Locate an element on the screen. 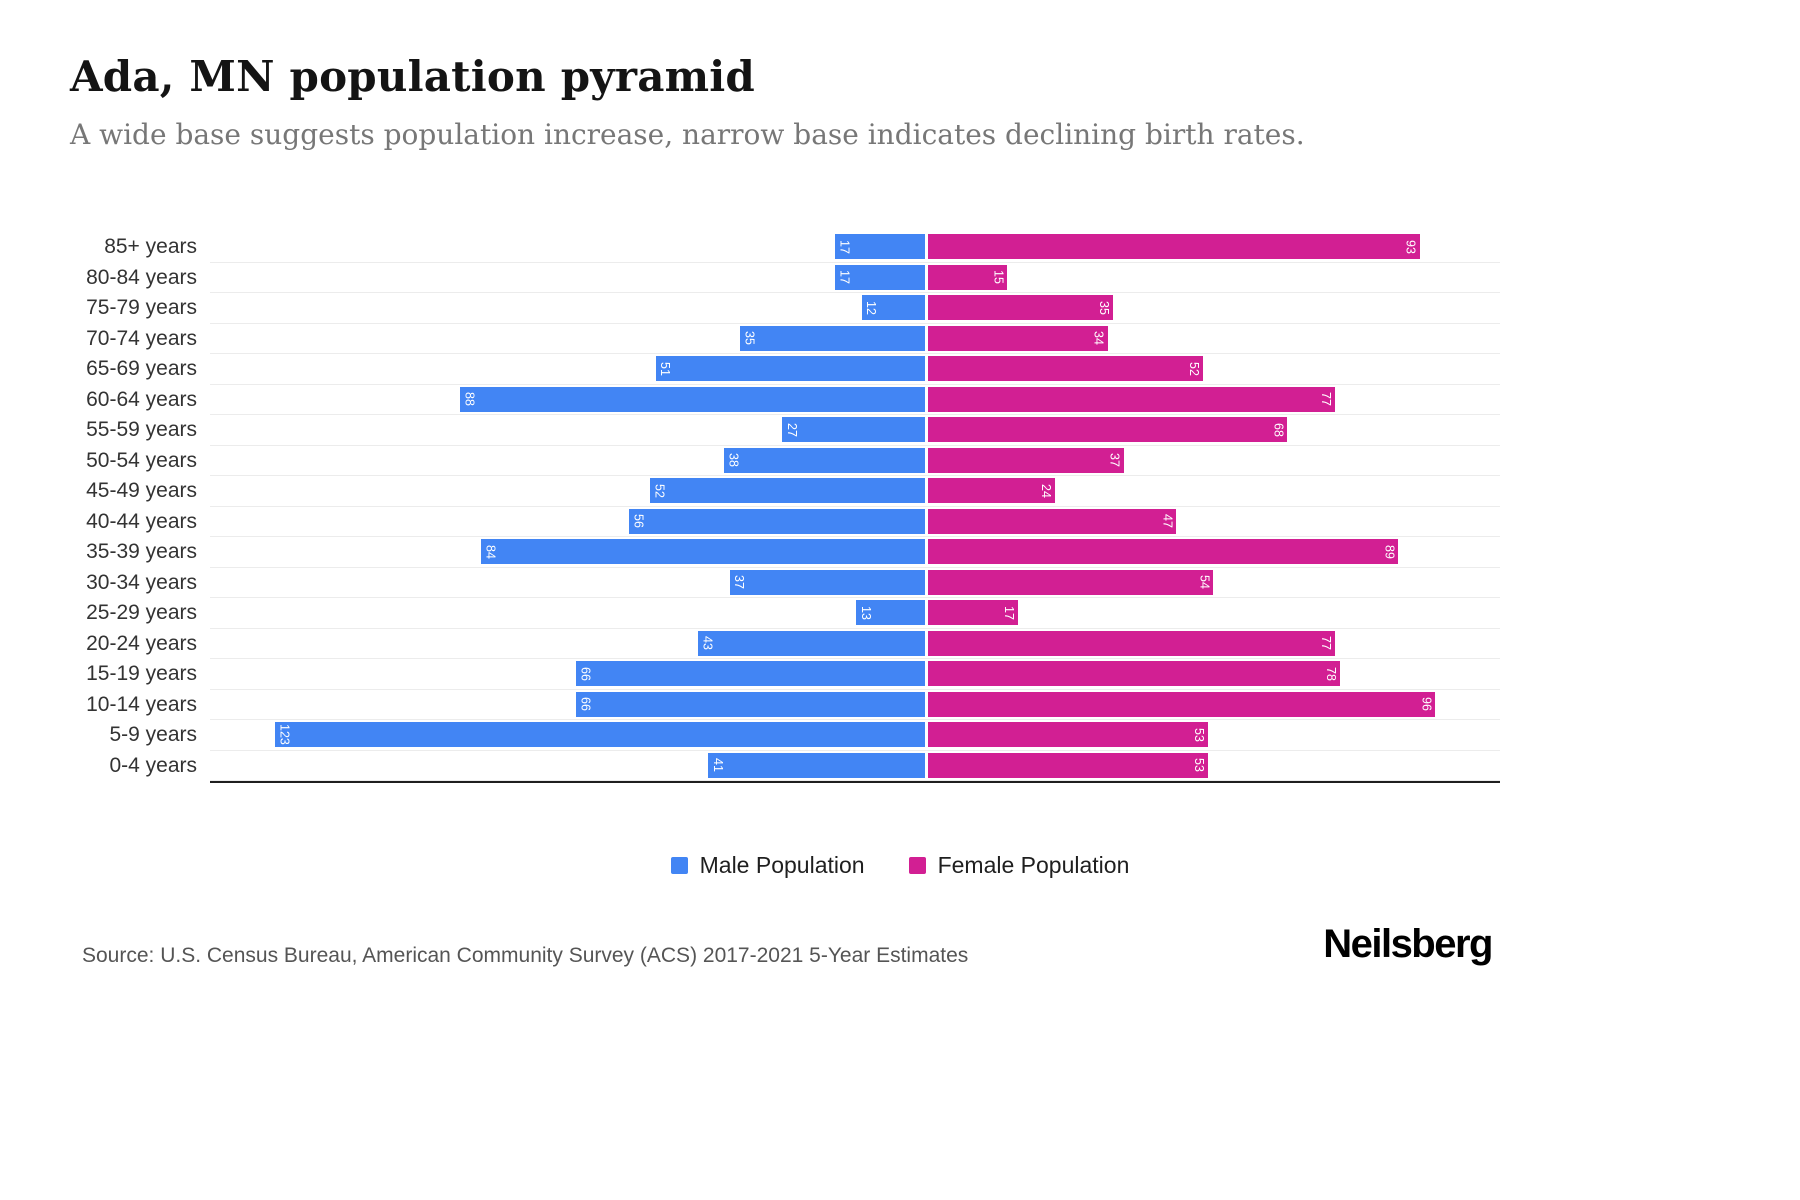  female-bar-value: 93 is located at coordinates (1410, 246).